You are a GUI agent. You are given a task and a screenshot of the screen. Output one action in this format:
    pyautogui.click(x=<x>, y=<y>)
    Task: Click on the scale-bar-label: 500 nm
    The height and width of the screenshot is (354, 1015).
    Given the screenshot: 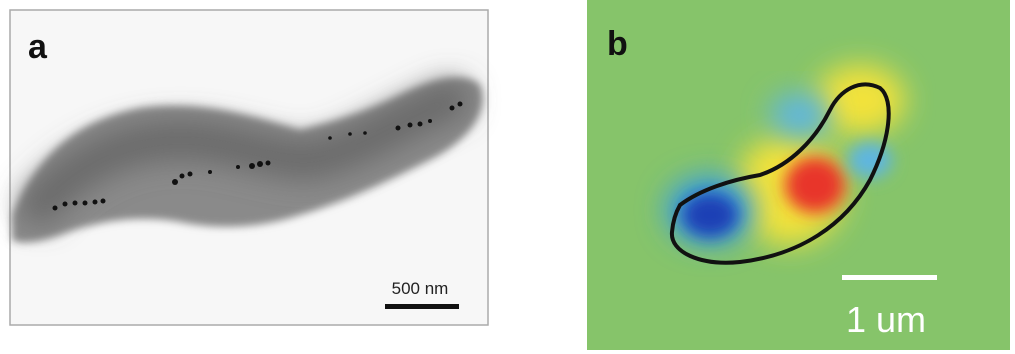 What is the action you would take?
    pyautogui.click(x=420, y=288)
    